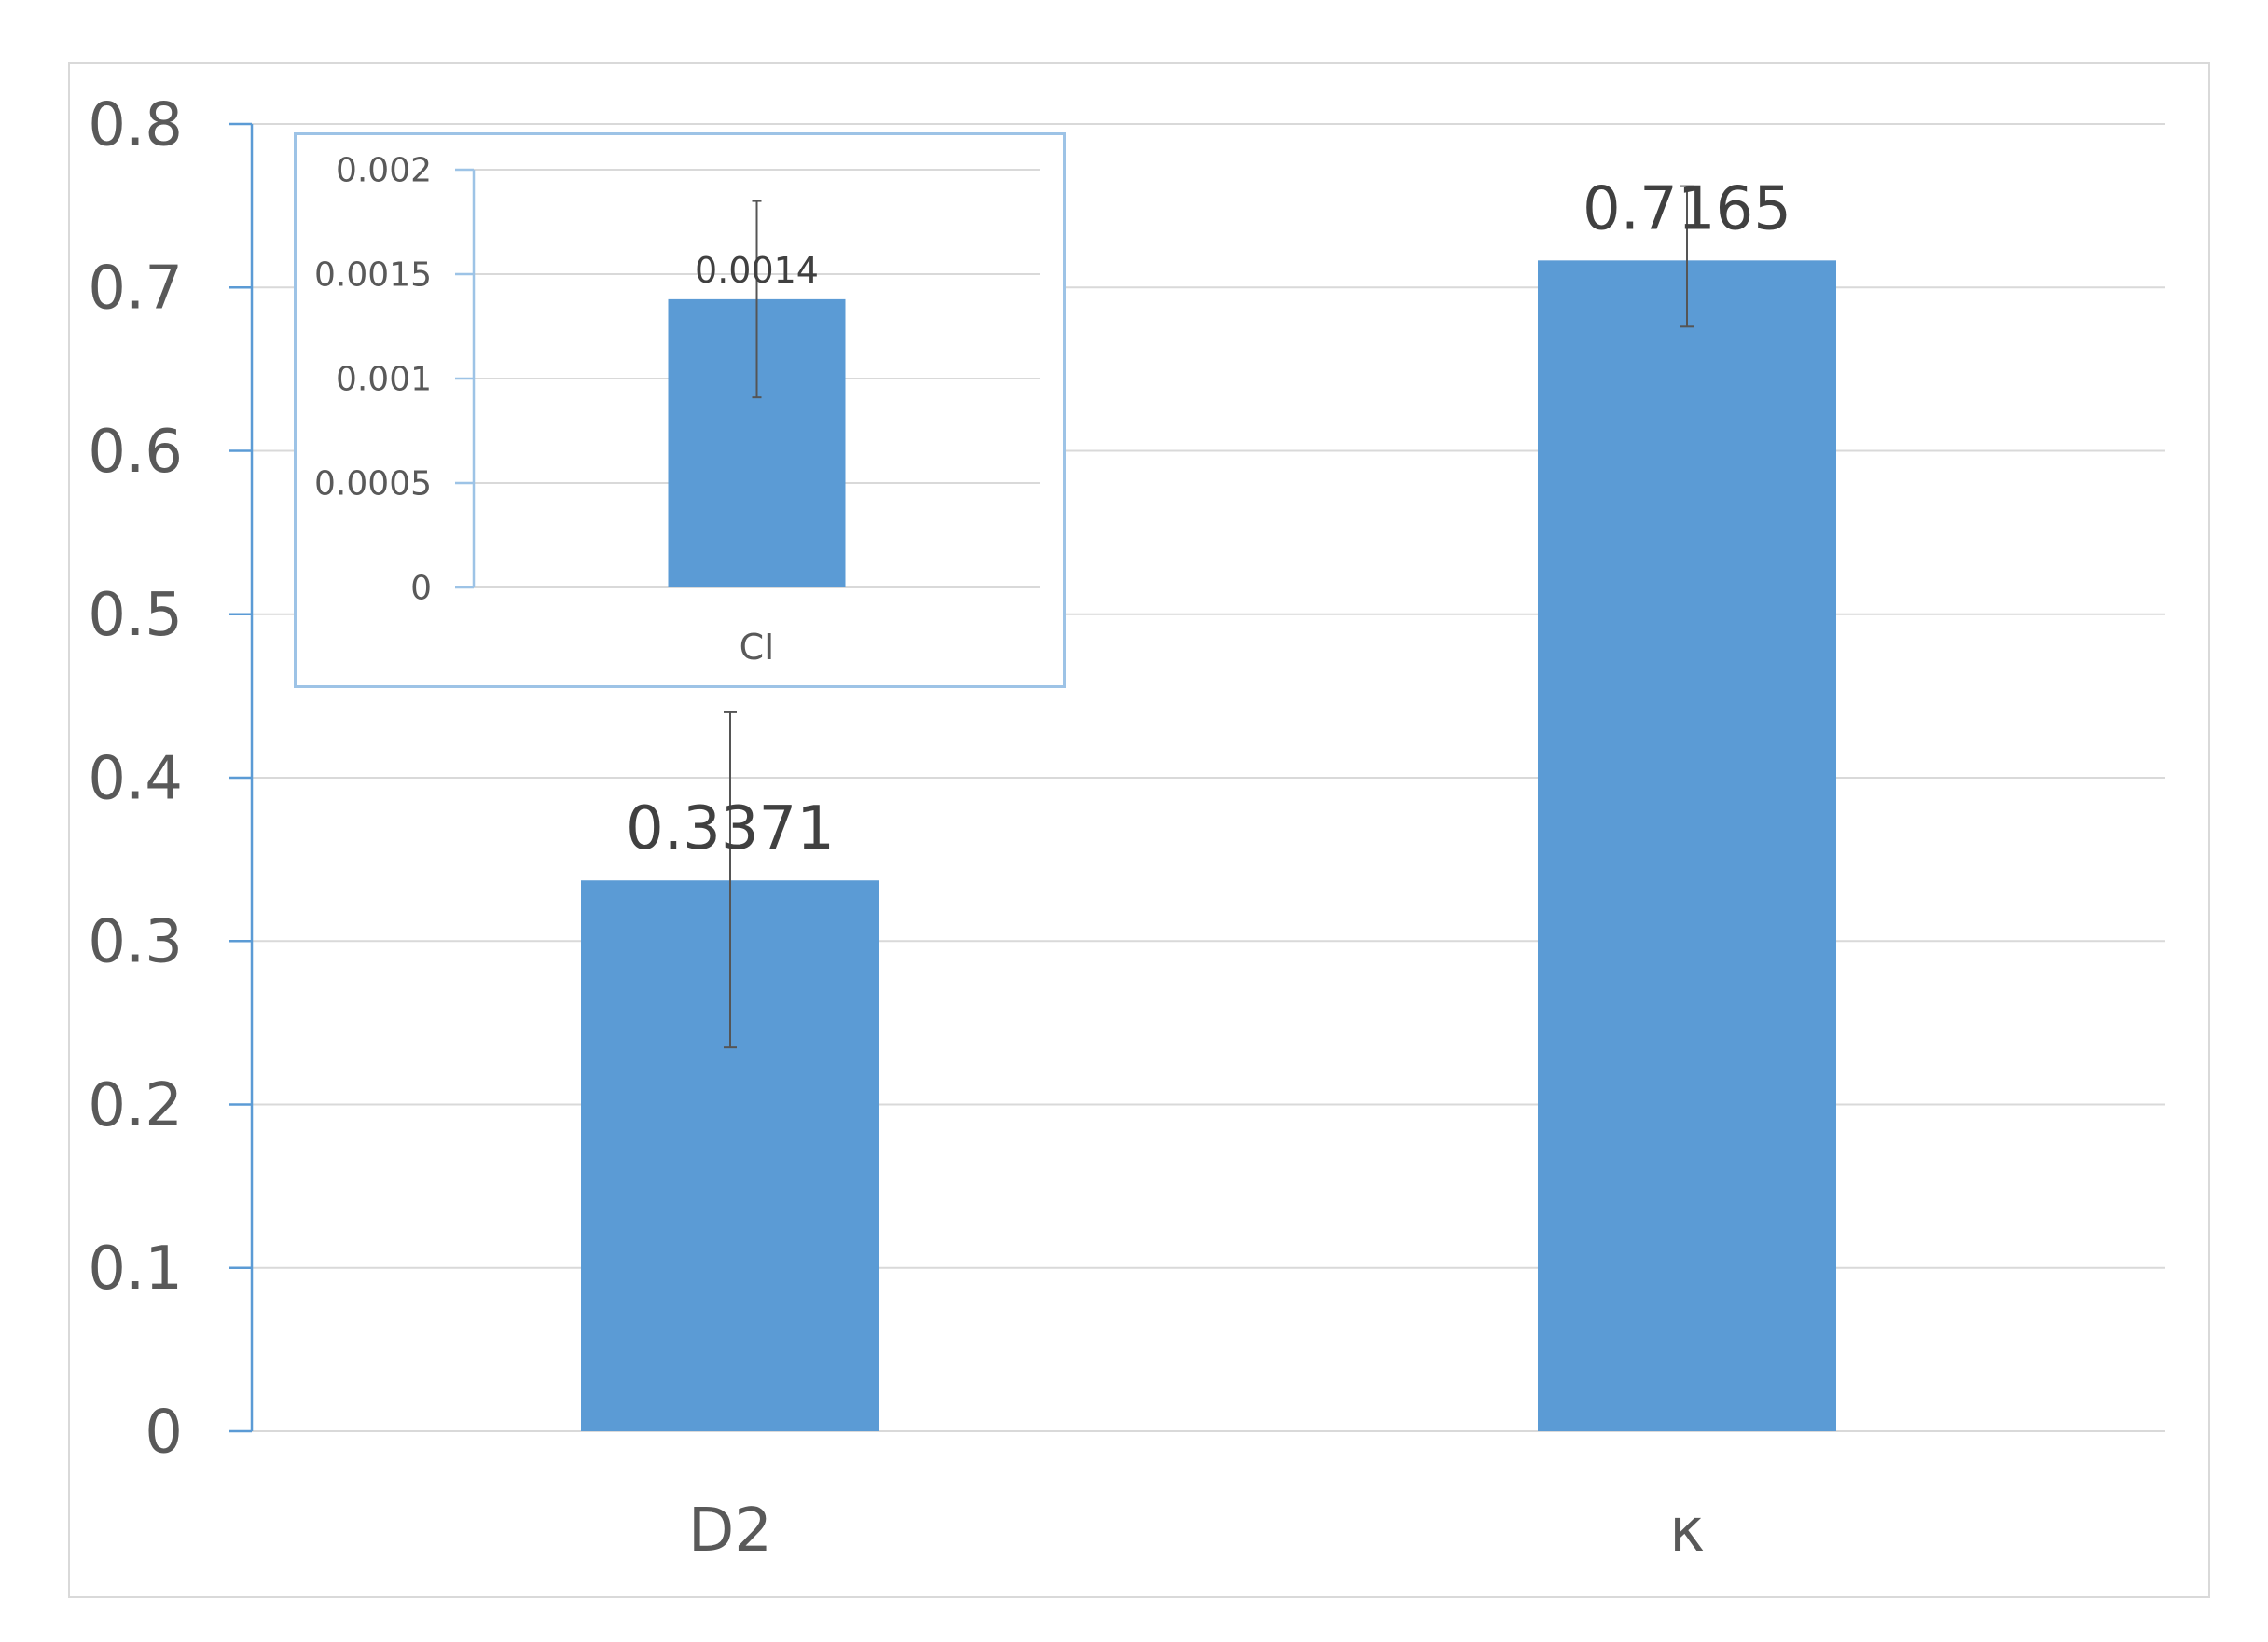 Image resolution: width=2268 pixels, height=1642 pixels. I want to click on inset-y-tick-label: 0, so click(421, 589).